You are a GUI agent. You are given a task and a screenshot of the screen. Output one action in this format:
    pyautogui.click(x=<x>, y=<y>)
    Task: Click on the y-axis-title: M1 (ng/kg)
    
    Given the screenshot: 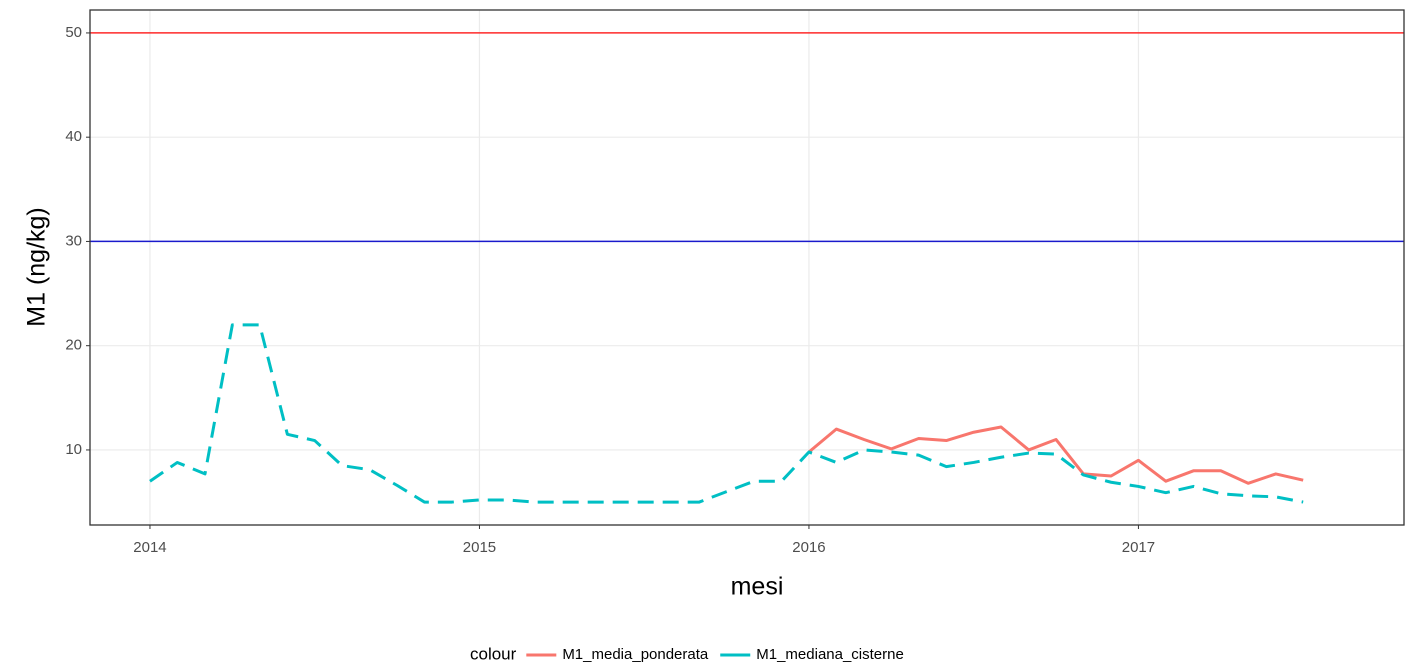 What is the action you would take?
    pyautogui.click(x=37, y=266)
    